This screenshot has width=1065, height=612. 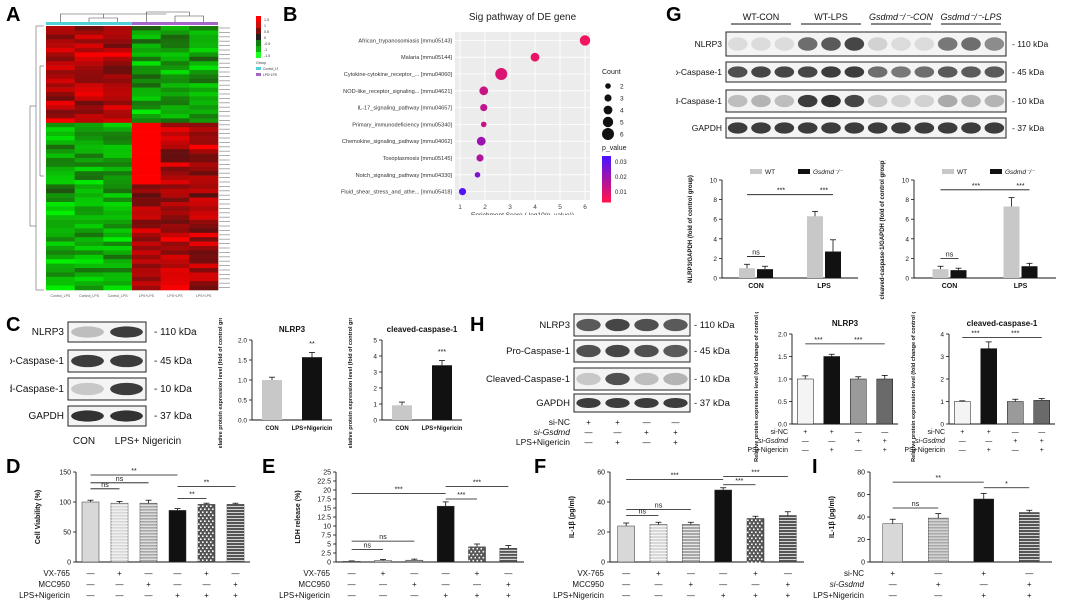 What do you see at coordinates (781, 191) in the screenshot?
I see `significance-label: ***` at bounding box center [781, 191].